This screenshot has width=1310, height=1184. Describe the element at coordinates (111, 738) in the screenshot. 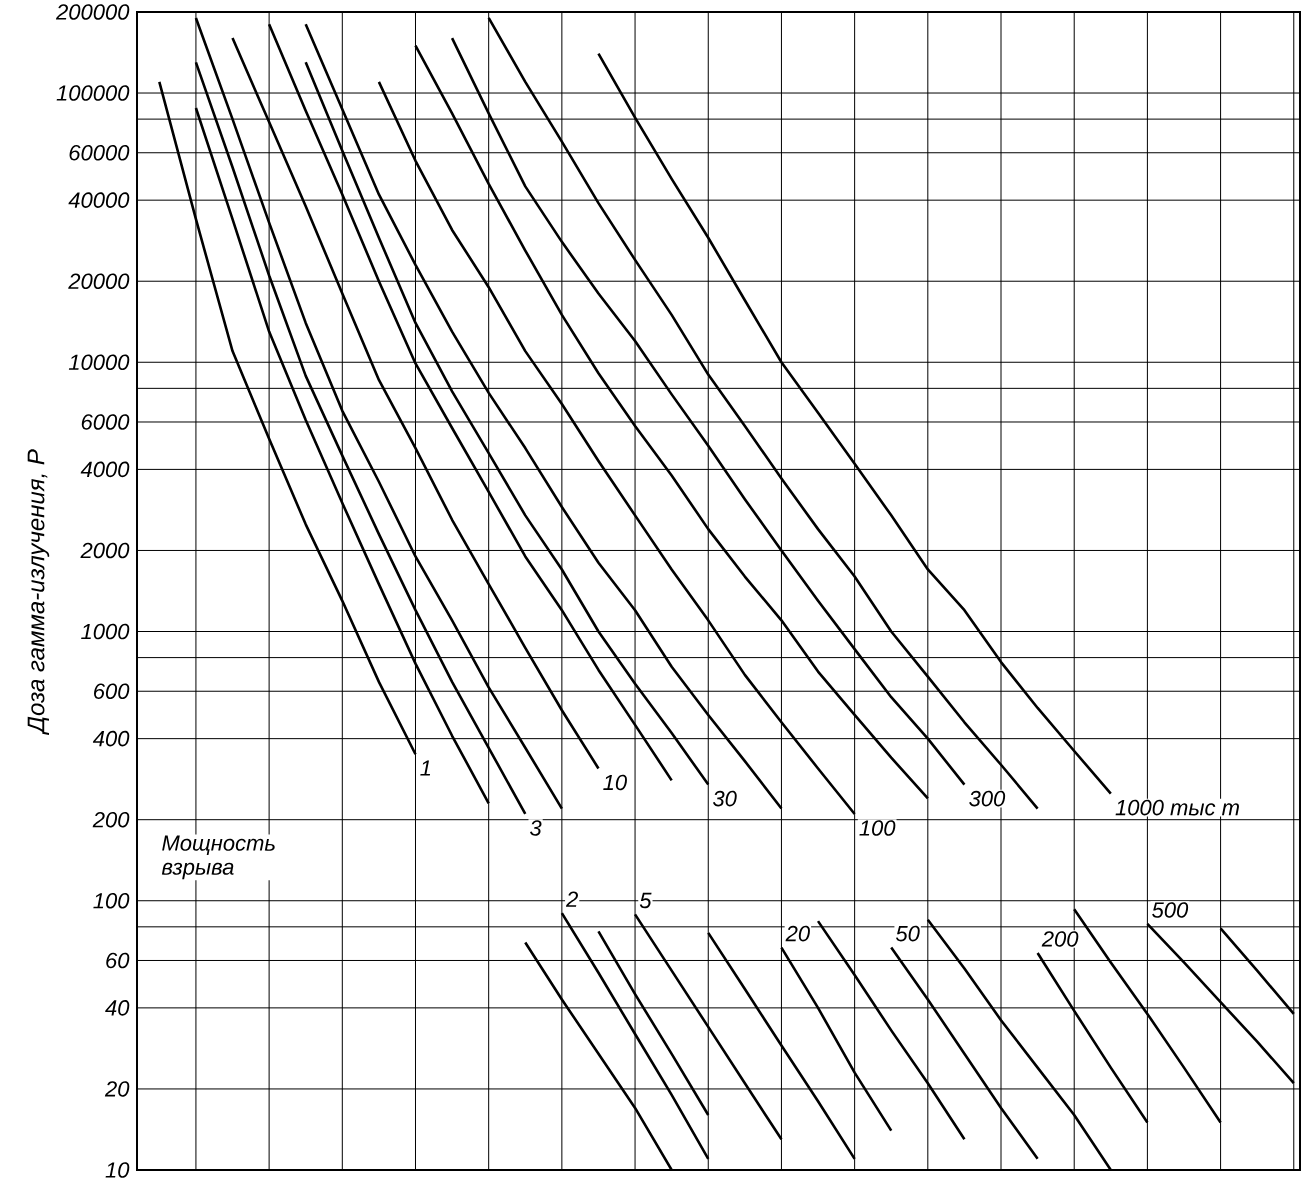

I see `y-tick-label: 400` at that location.